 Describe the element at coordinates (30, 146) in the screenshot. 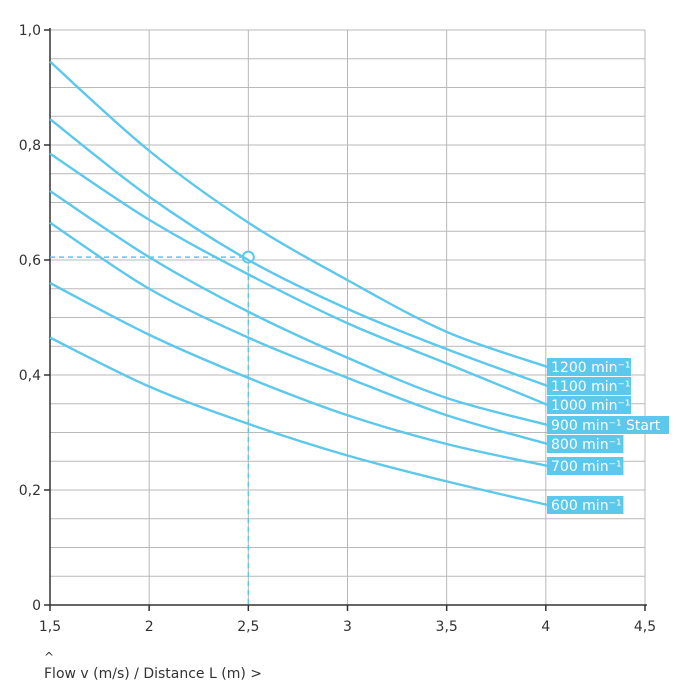

I see `y-tick-label: 0,8` at that location.